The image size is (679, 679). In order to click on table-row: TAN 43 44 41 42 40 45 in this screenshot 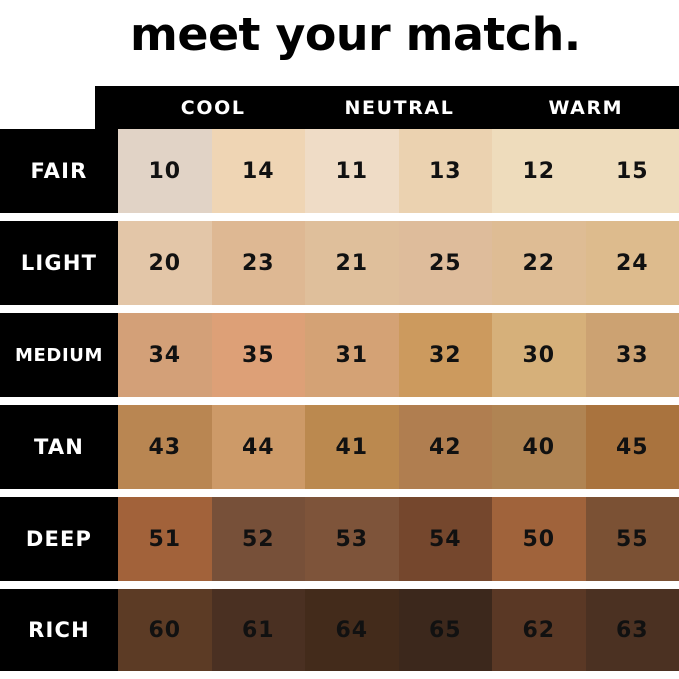, I will do `click(339, 447)`.